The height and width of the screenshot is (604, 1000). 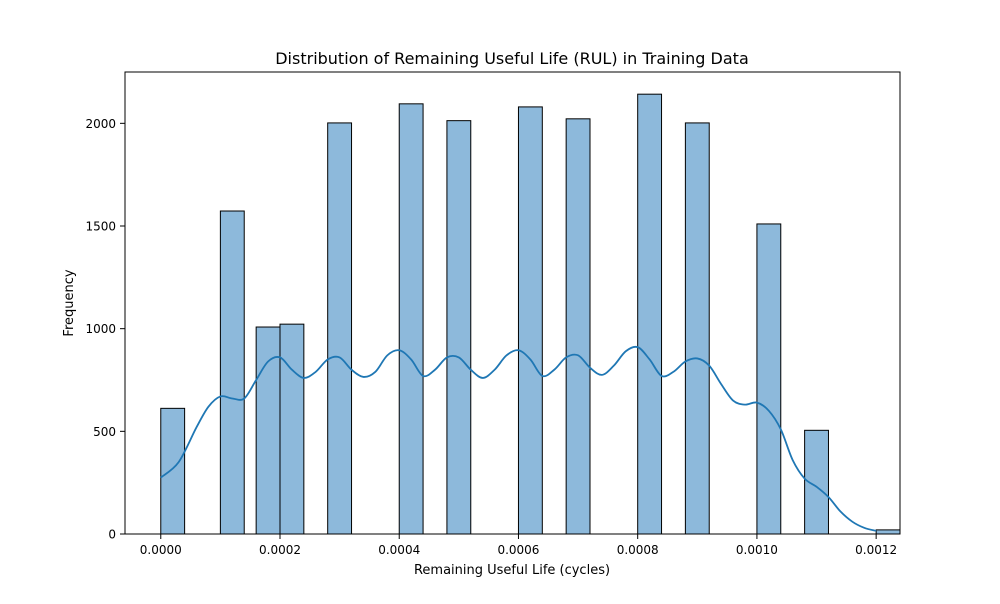 I want to click on x-tick-label-1: 0.0002, so click(x=280, y=550).